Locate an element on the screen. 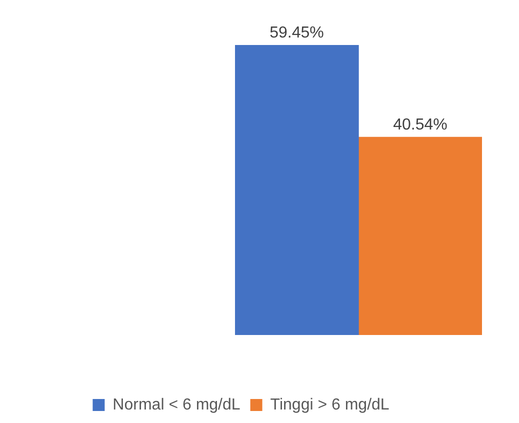 The image size is (519, 423). data-label: 40.54% is located at coordinates (420, 125).